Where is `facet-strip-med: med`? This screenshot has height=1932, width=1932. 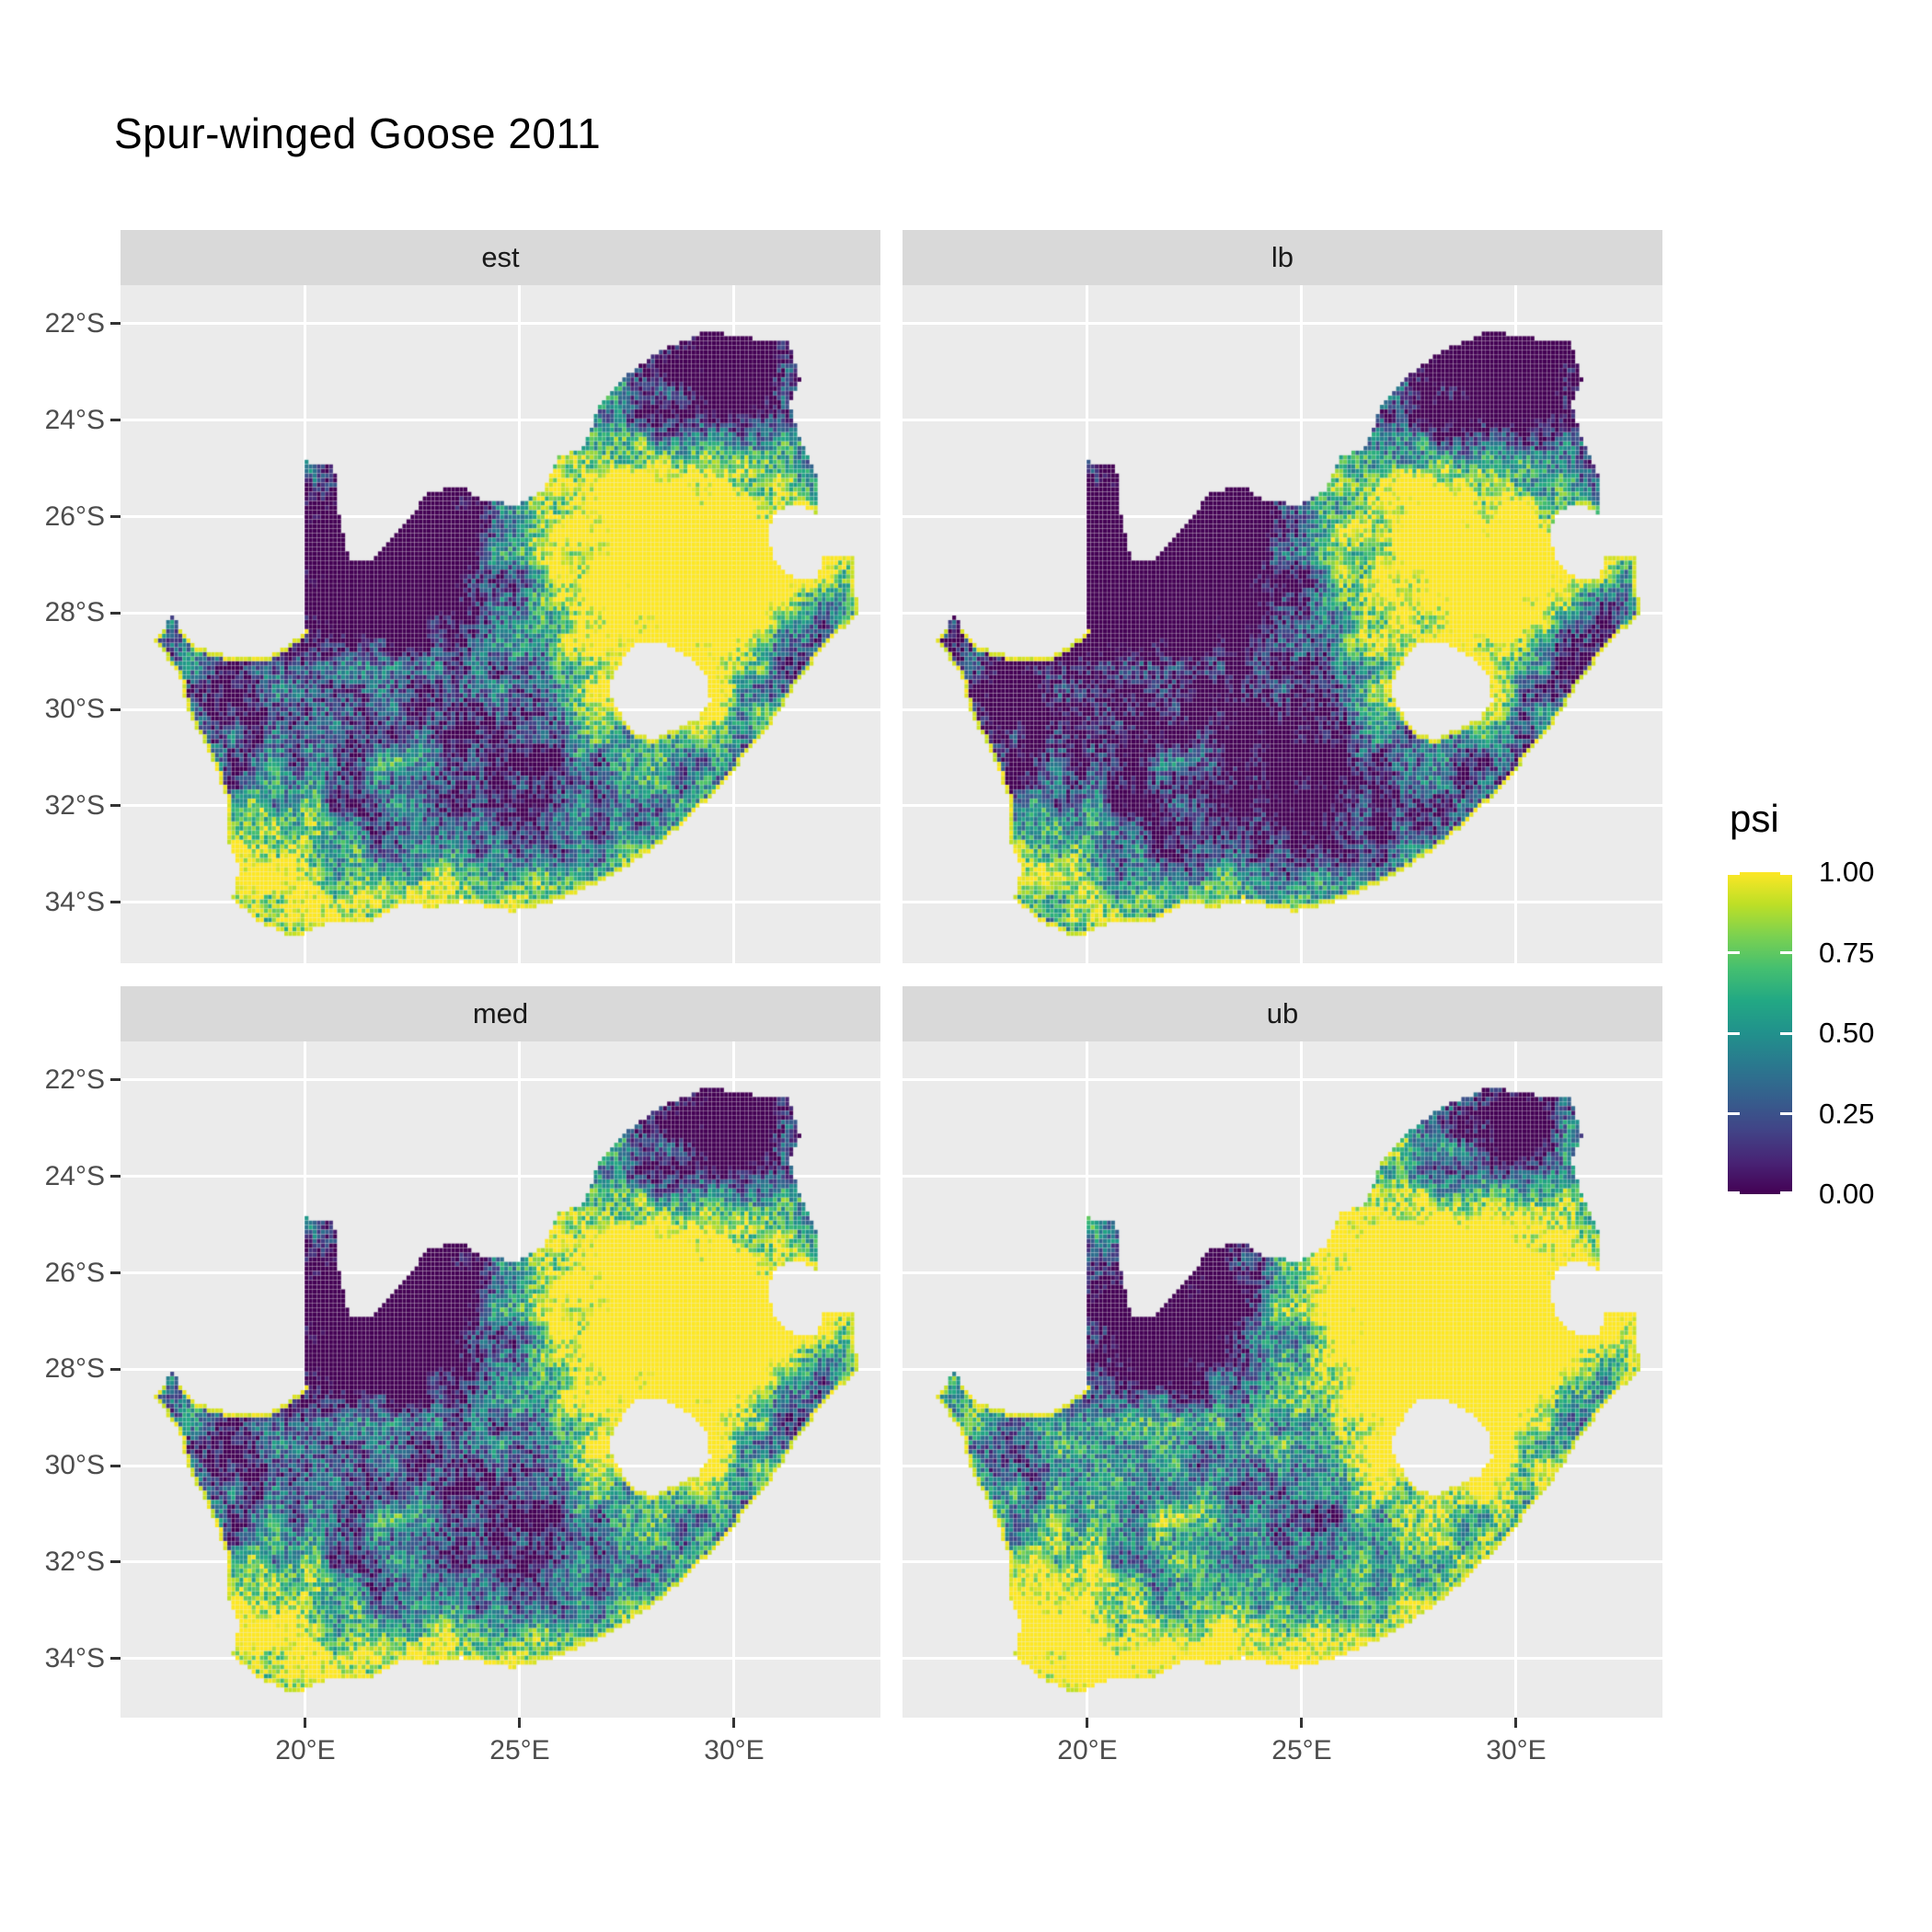 facet-strip-med: med is located at coordinates (500, 1014).